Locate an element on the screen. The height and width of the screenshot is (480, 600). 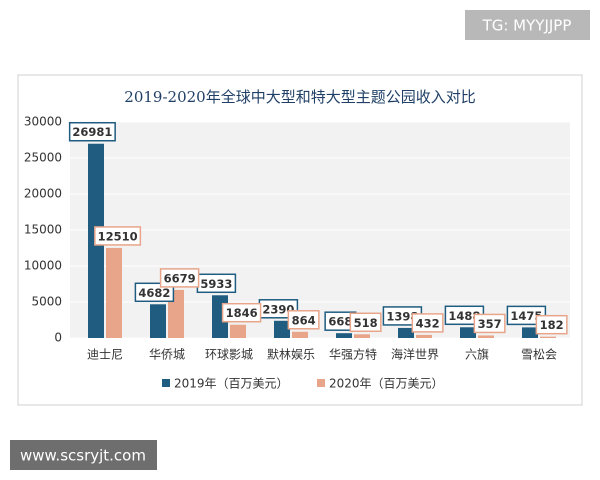
watermark: www.scsryjt.com is located at coordinates (83, 456).